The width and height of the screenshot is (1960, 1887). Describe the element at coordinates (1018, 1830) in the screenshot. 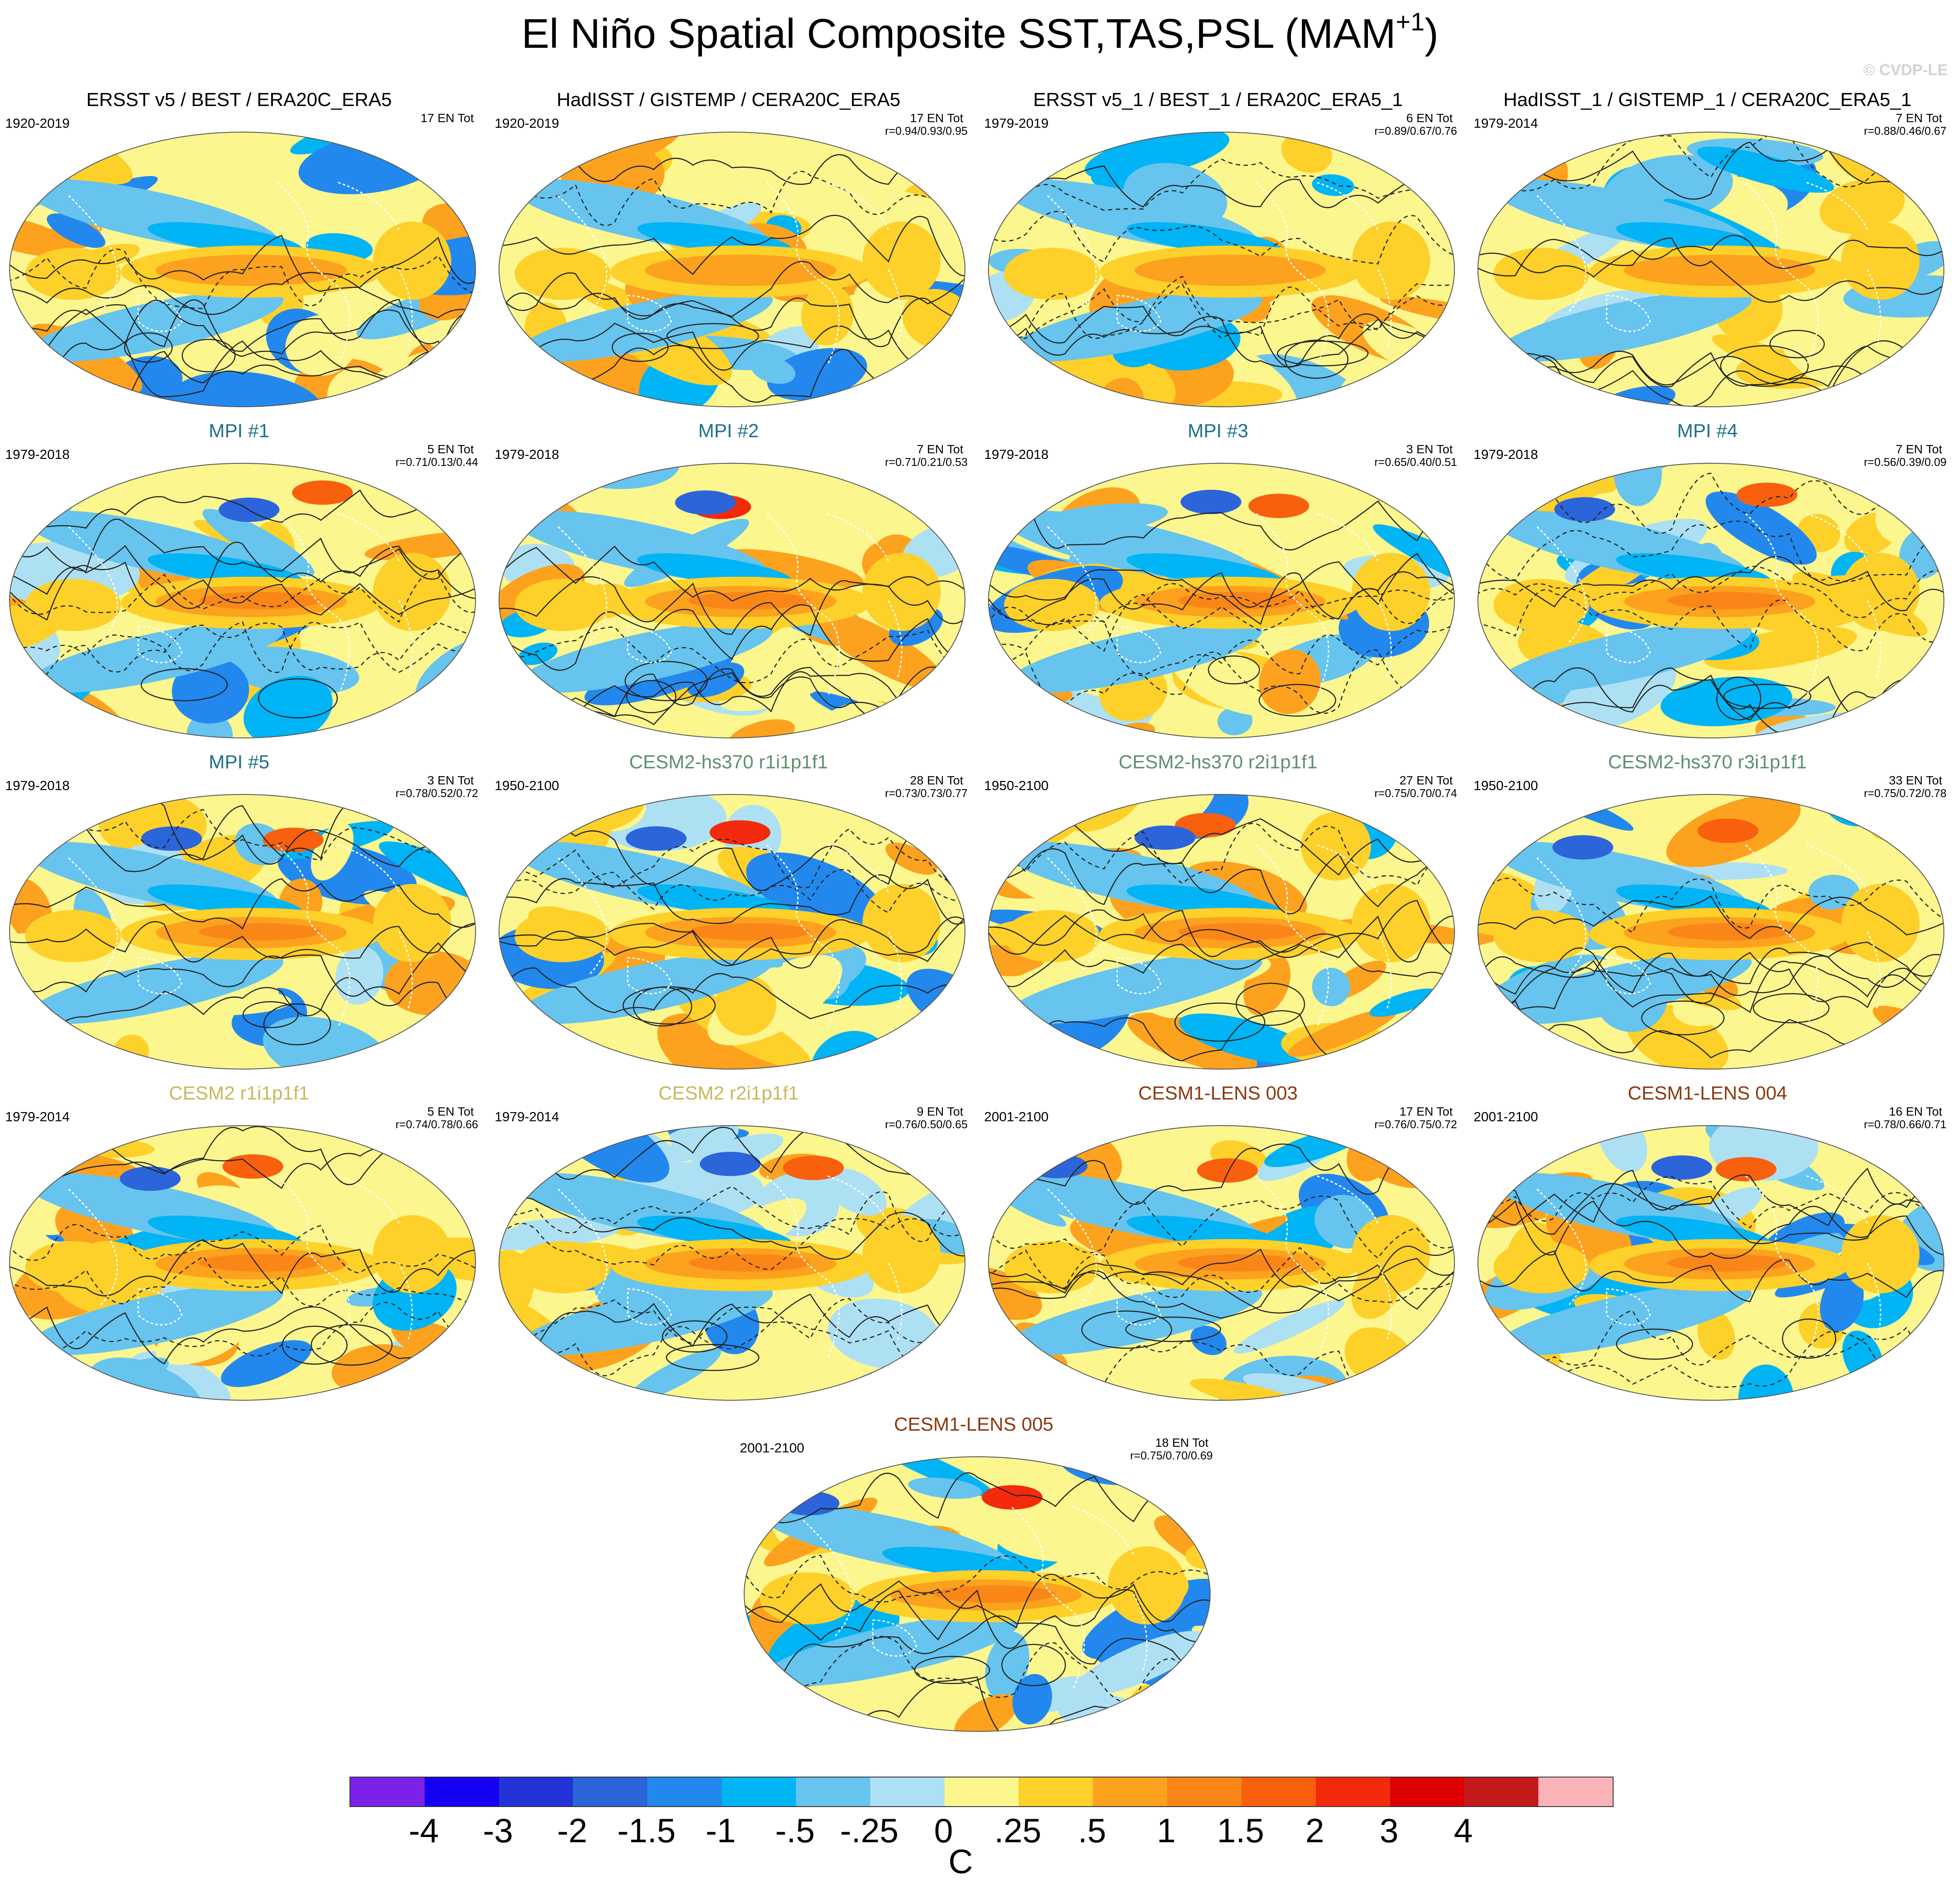

I see `colorbar-tick-label: .25` at that location.